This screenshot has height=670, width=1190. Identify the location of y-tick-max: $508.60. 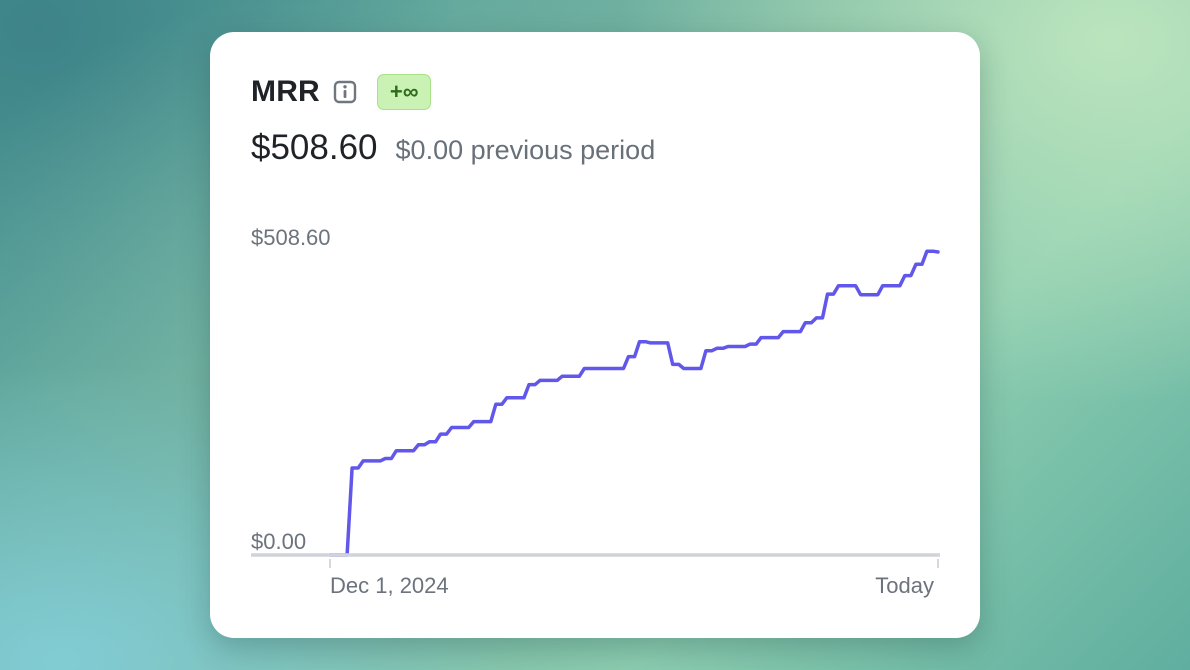
(291, 237).